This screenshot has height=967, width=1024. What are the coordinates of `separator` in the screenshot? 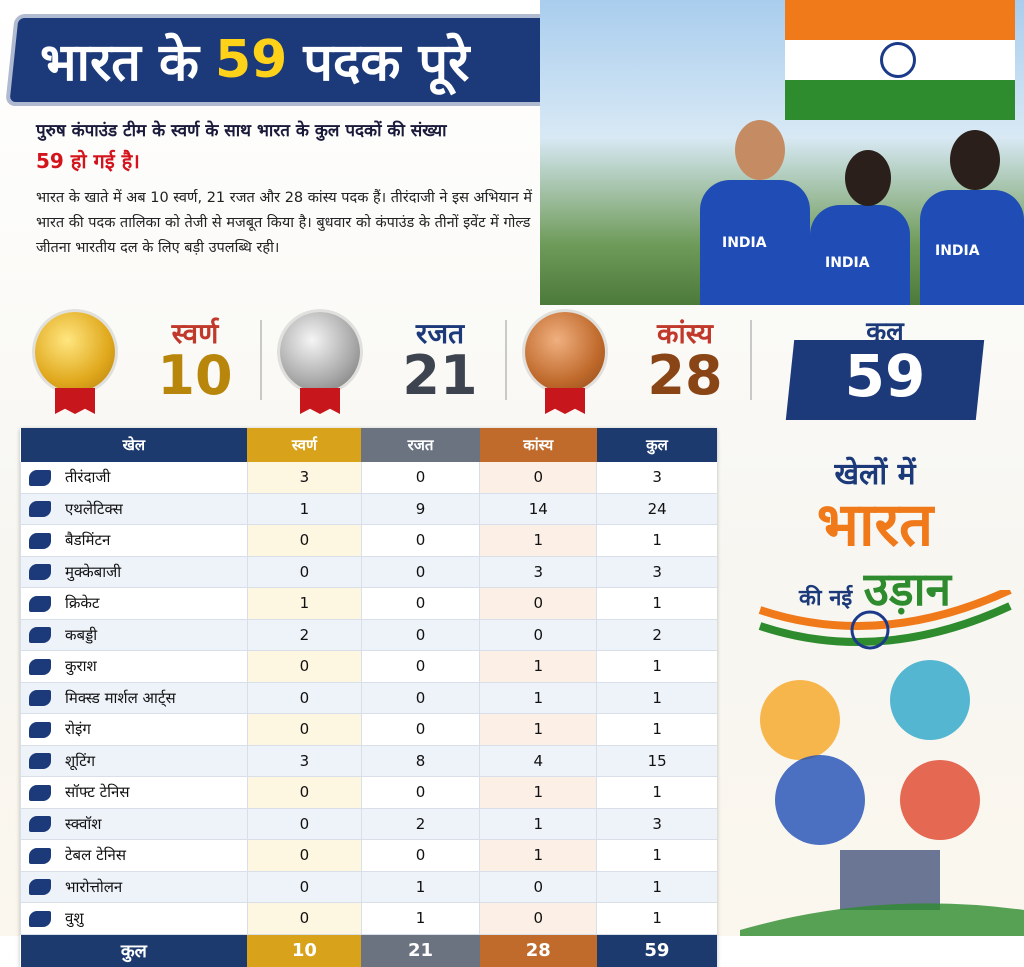 It's located at (261, 360).